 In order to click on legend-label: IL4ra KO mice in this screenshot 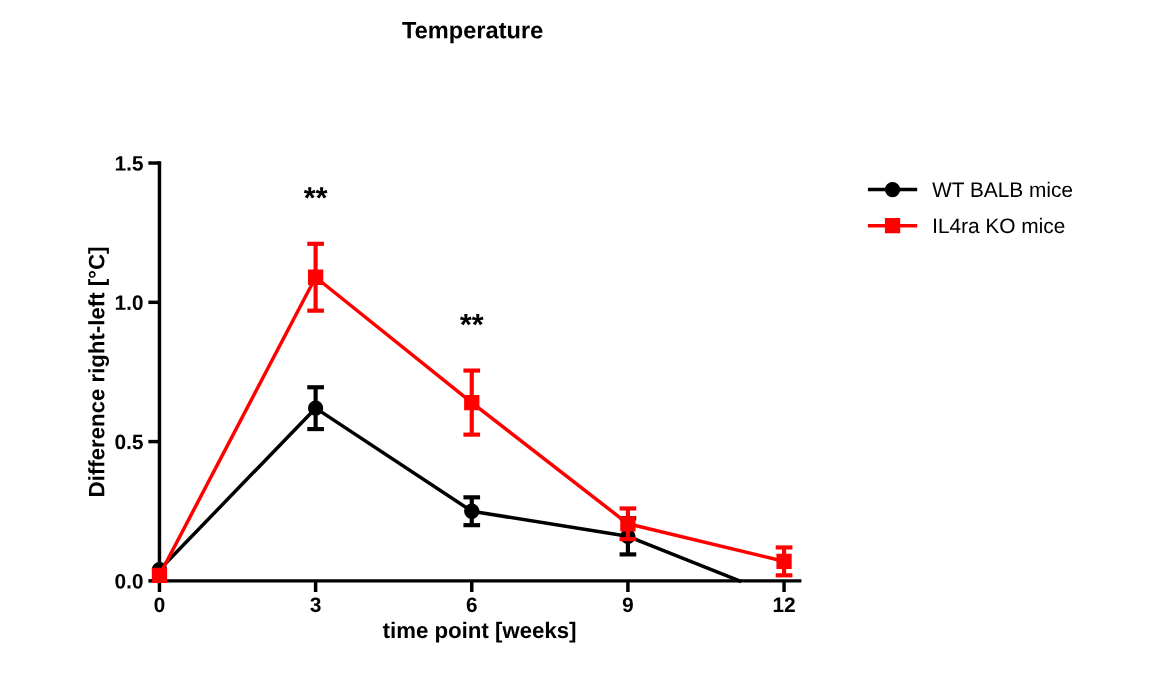, I will do `click(999, 225)`.